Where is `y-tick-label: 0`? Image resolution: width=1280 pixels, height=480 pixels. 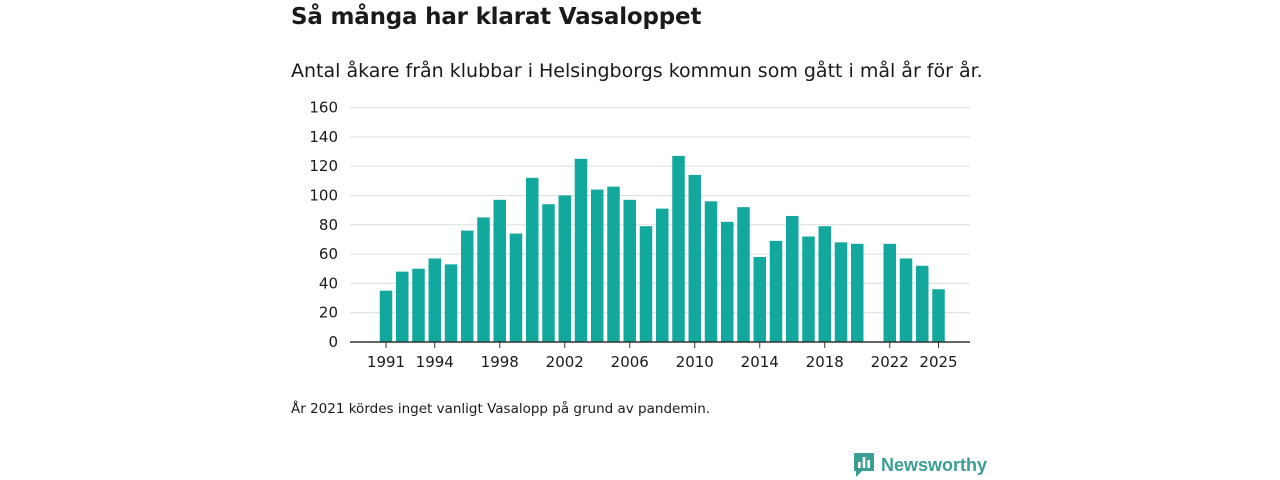 y-tick-label: 0 is located at coordinates (333, 342).